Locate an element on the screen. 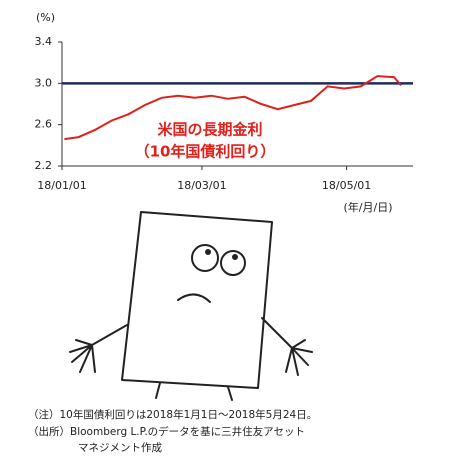 This screenshot has width=453, height=467. annotation: 米国の長期金利 is located at coordinates (209, 130).